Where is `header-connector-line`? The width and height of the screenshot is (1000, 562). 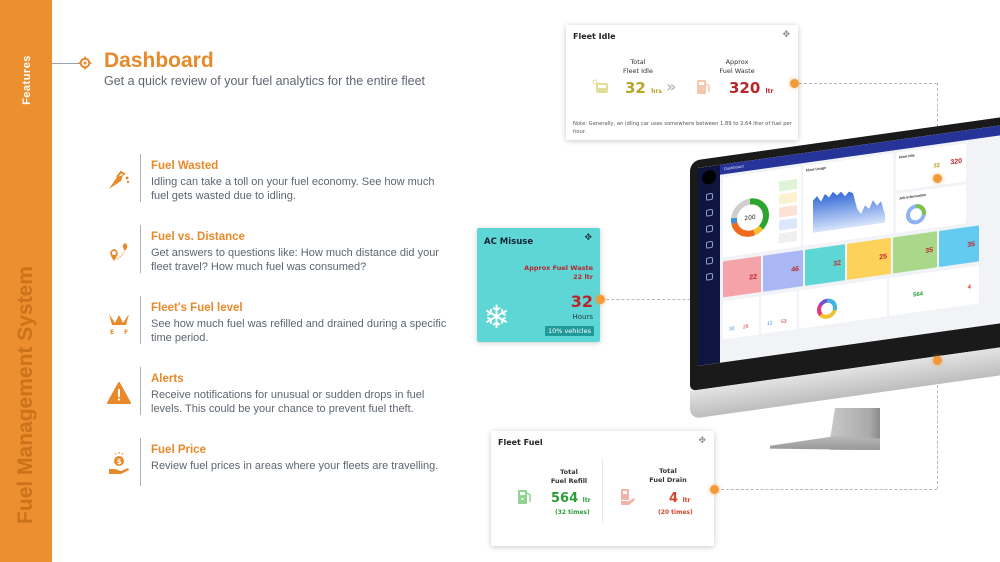 header-connector-line is located at coordinates (66, 63).